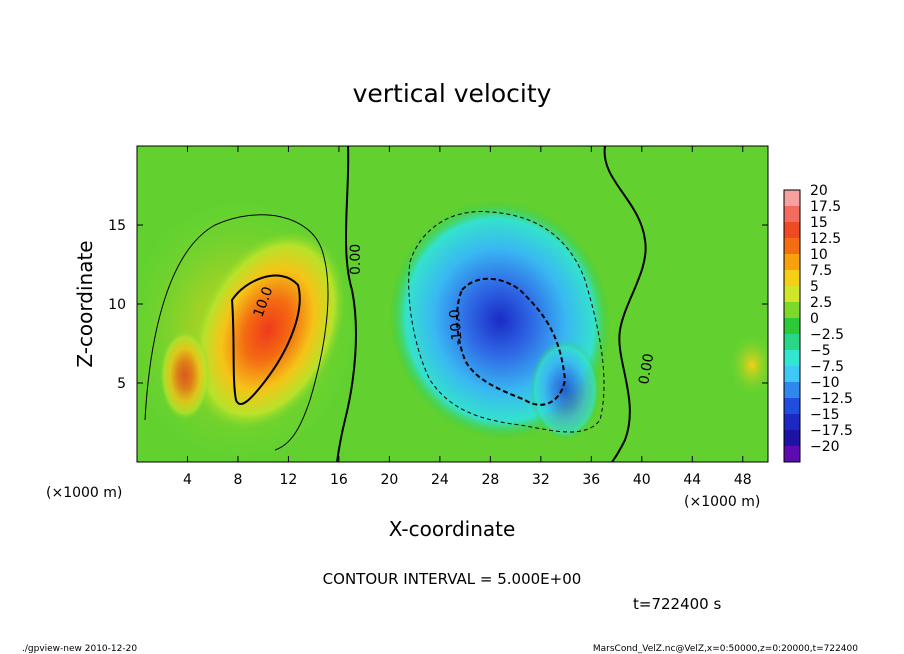 Image resolution: width=904 pixels, height=654 pixels. What do you see at coordinates (339, 480) in the screenshot?
I see `x-tick-label: 16` at bounding box center [339, 480].